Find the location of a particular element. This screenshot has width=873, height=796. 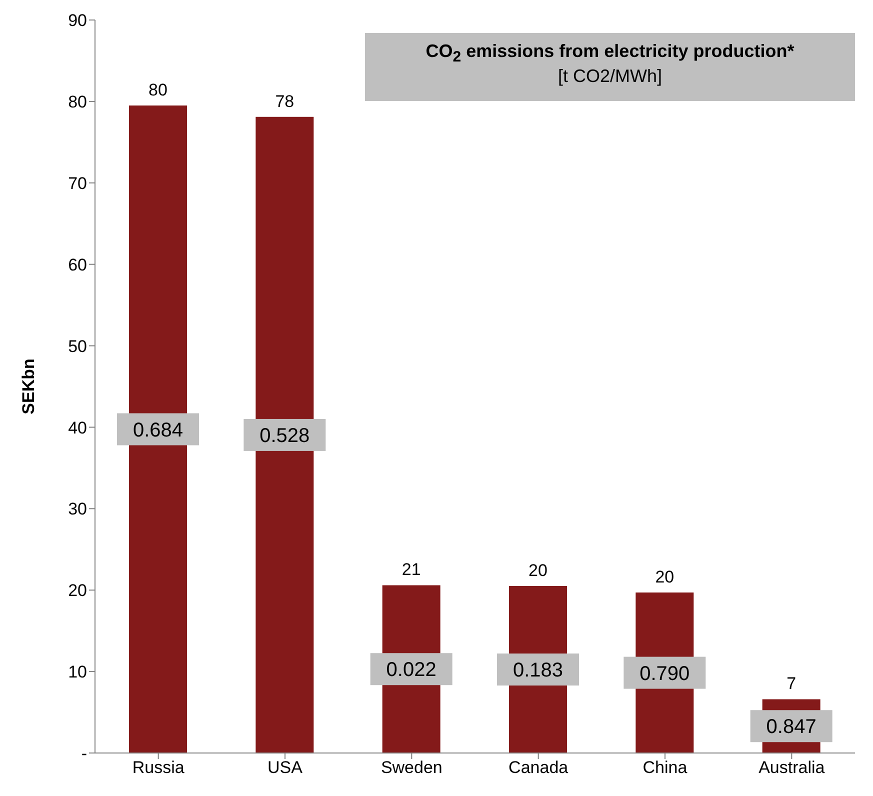

y-tick-label: 20 is located at coordinates (77, 590).